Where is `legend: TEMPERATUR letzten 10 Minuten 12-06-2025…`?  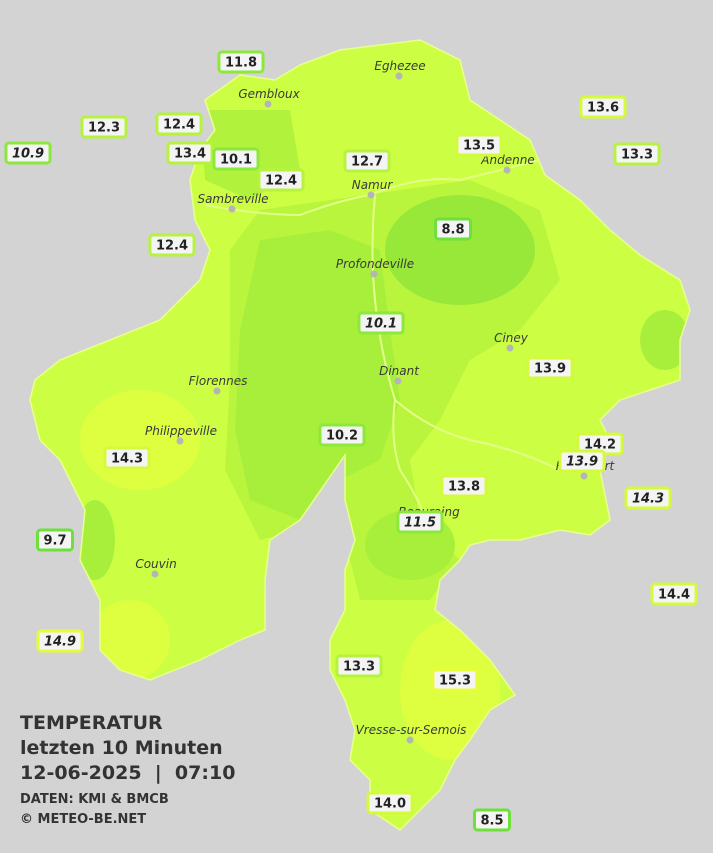
legend: TEMPERATUR letzten 10 Minuten 12-06-2025… is located at coordinates (127, 769).